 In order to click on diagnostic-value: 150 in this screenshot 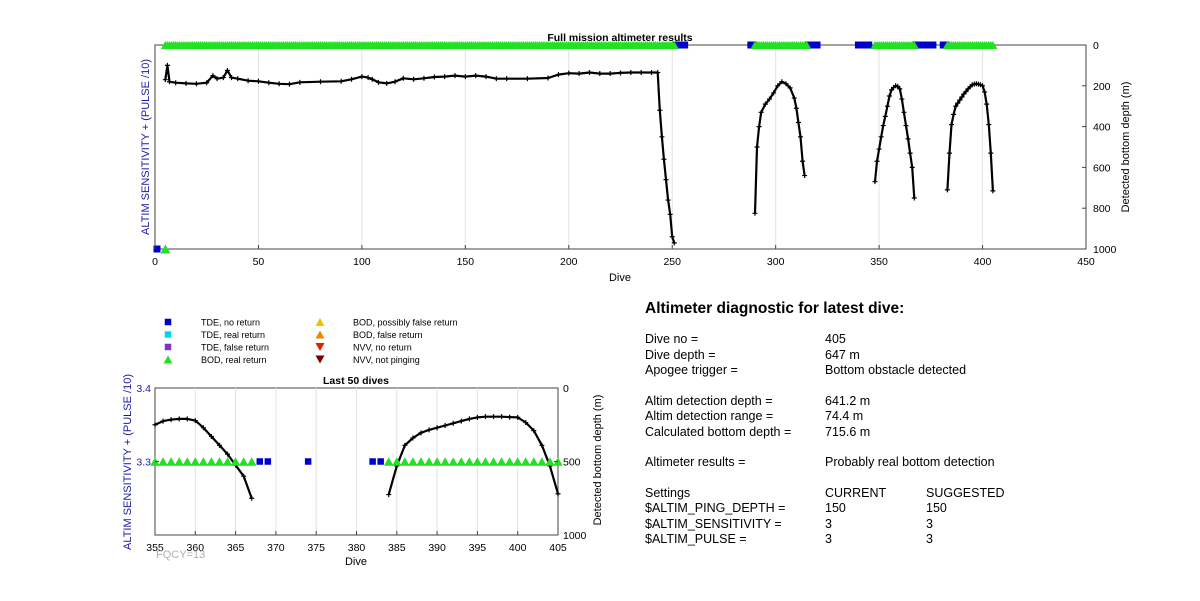, I will do `click(835, 508)`.